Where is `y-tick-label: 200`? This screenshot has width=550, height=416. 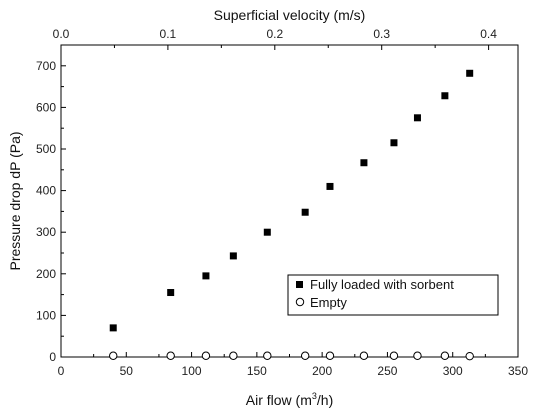 y-tick-label: 200 is located at coordinates (46, 274).